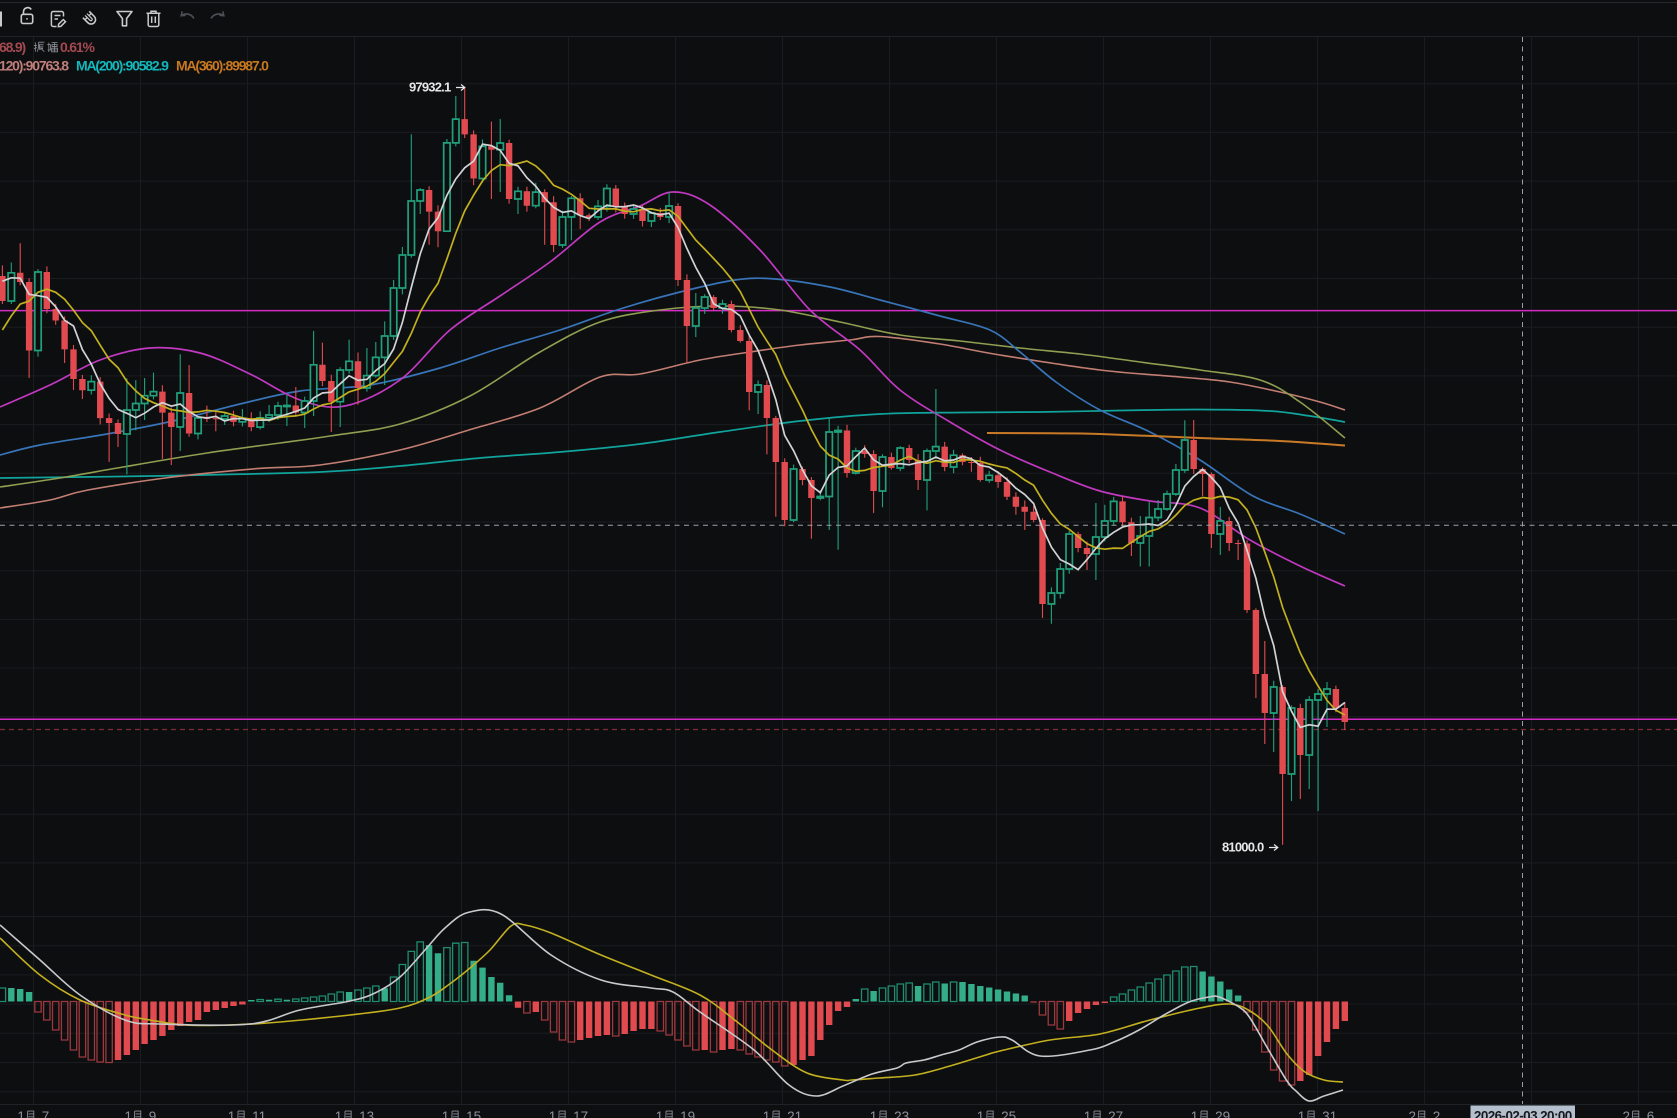 Image resolution: width=1677 pixels, height=1118 pixels. I want to click on svg-text: 19, so click(687, 1113).